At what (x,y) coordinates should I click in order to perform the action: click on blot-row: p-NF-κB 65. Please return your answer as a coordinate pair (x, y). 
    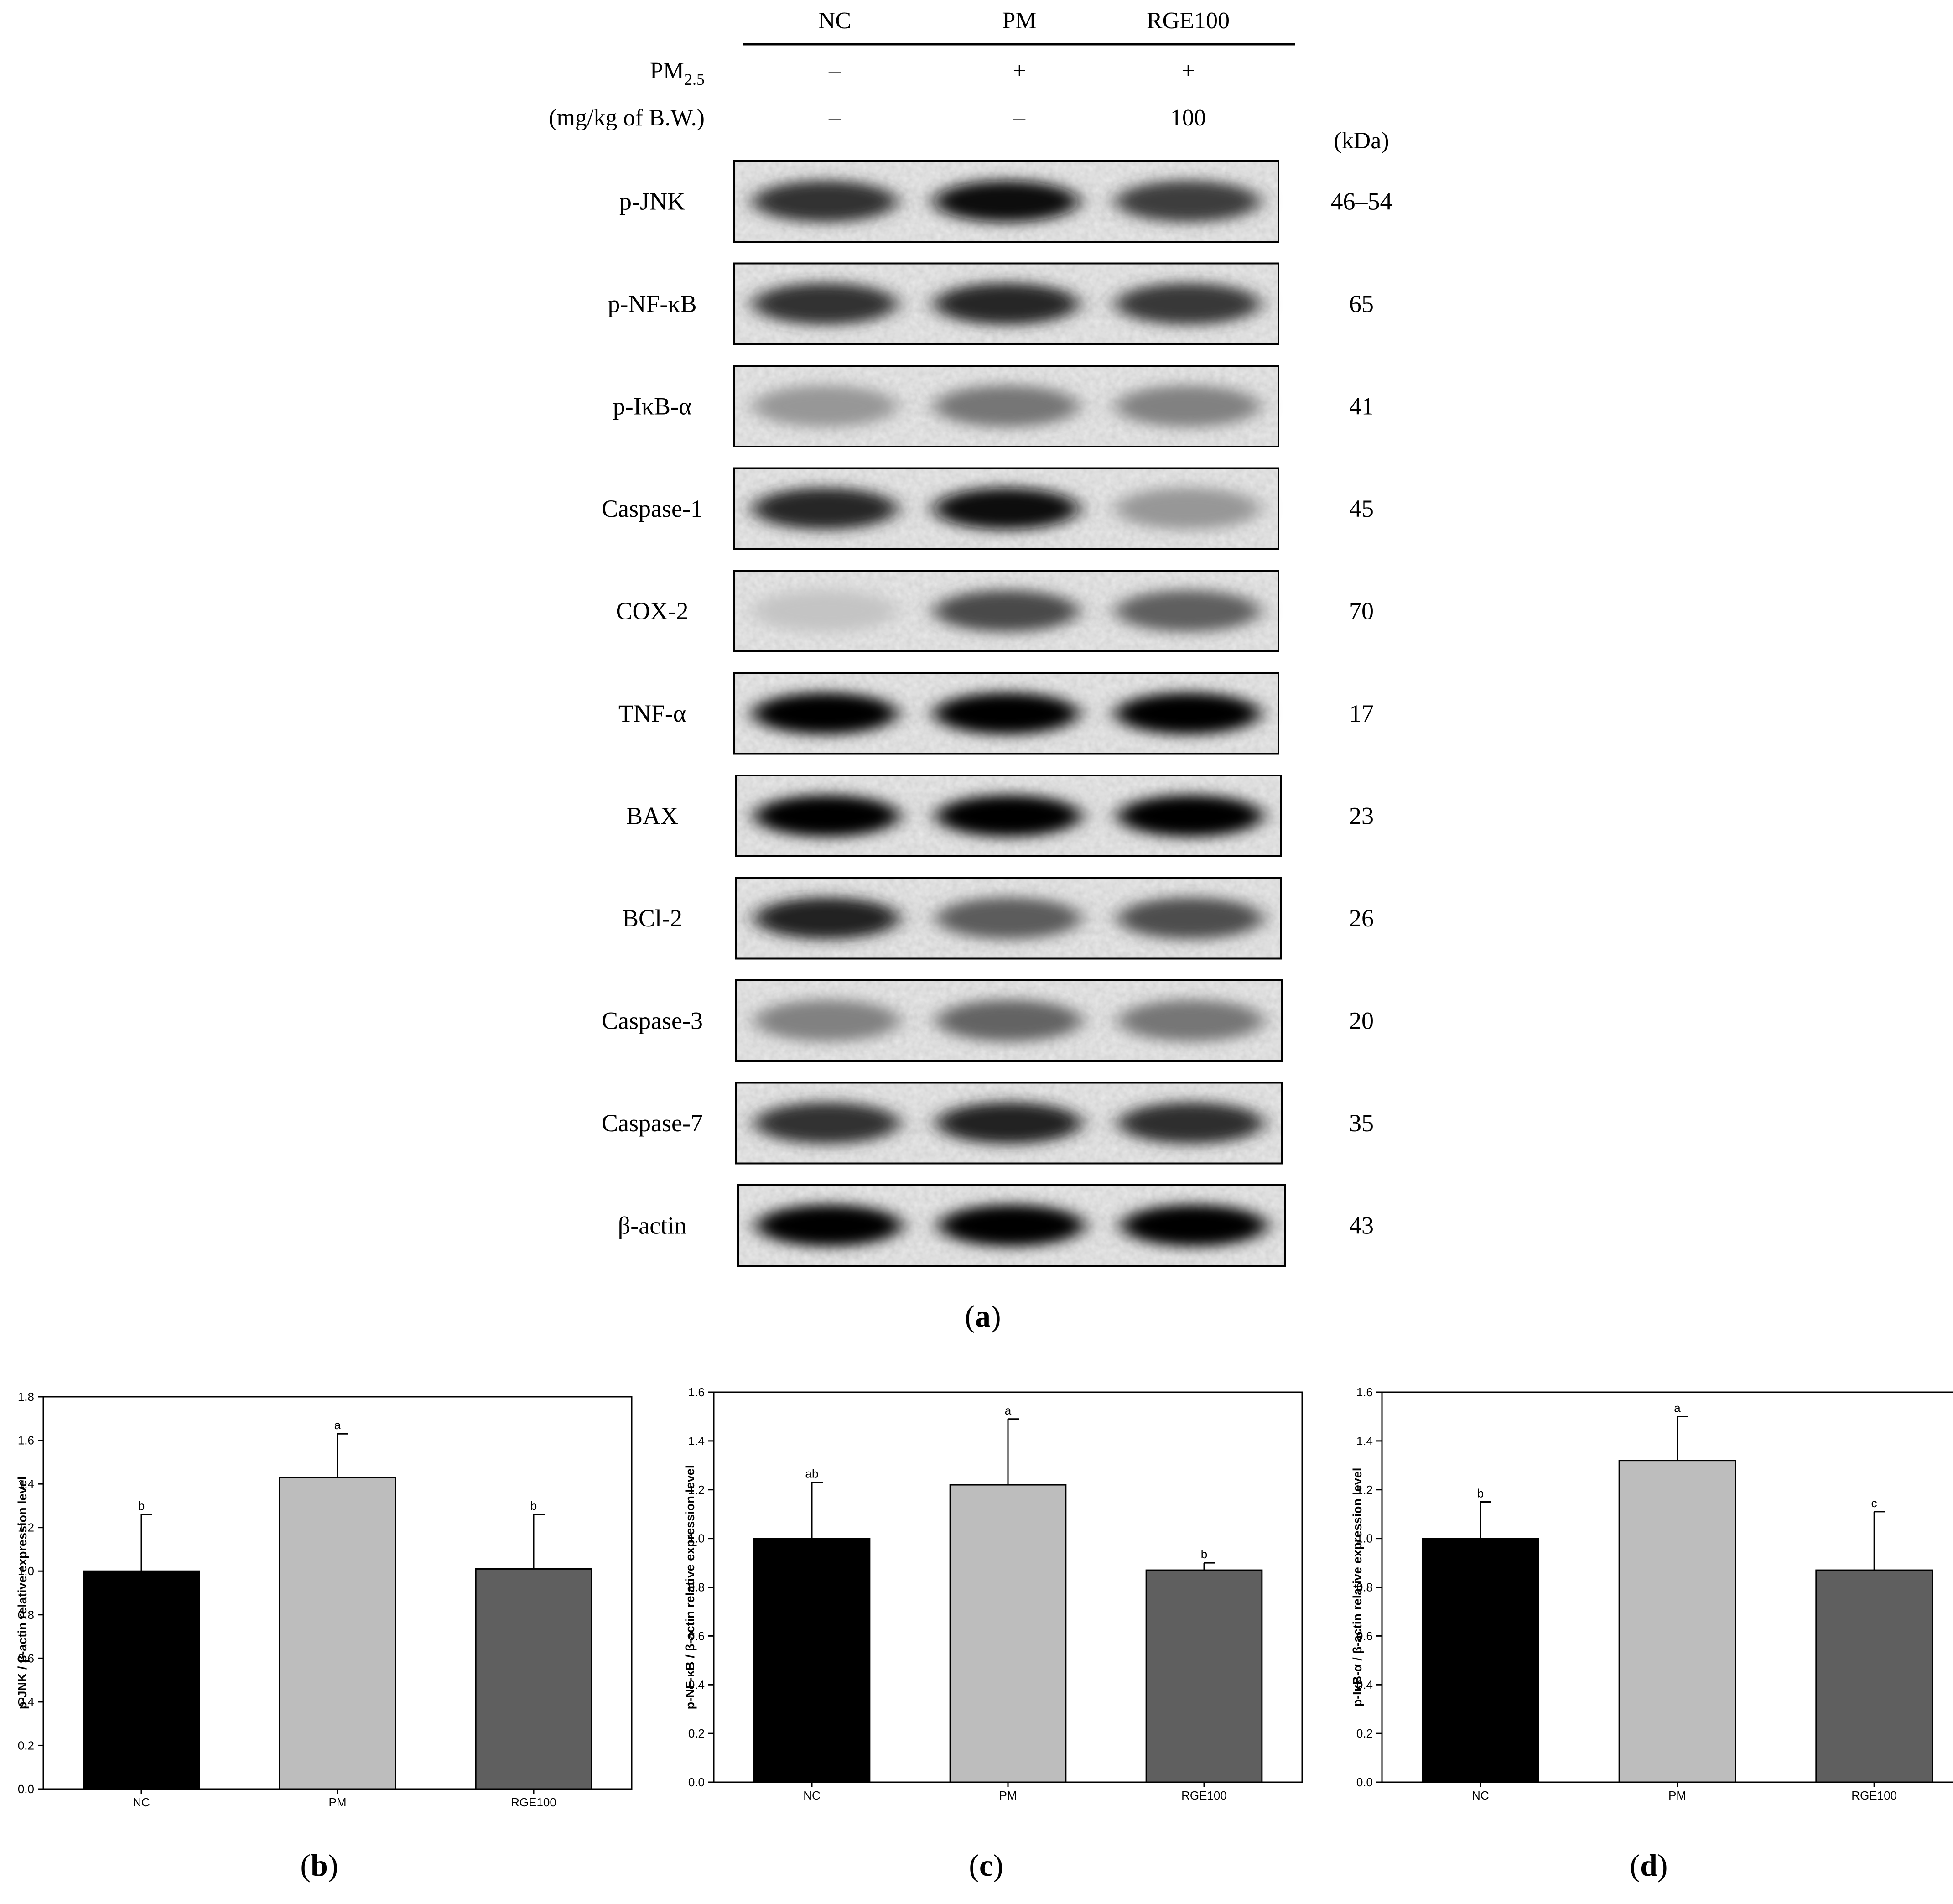
    Looking at the image, I should click on (991, 304).